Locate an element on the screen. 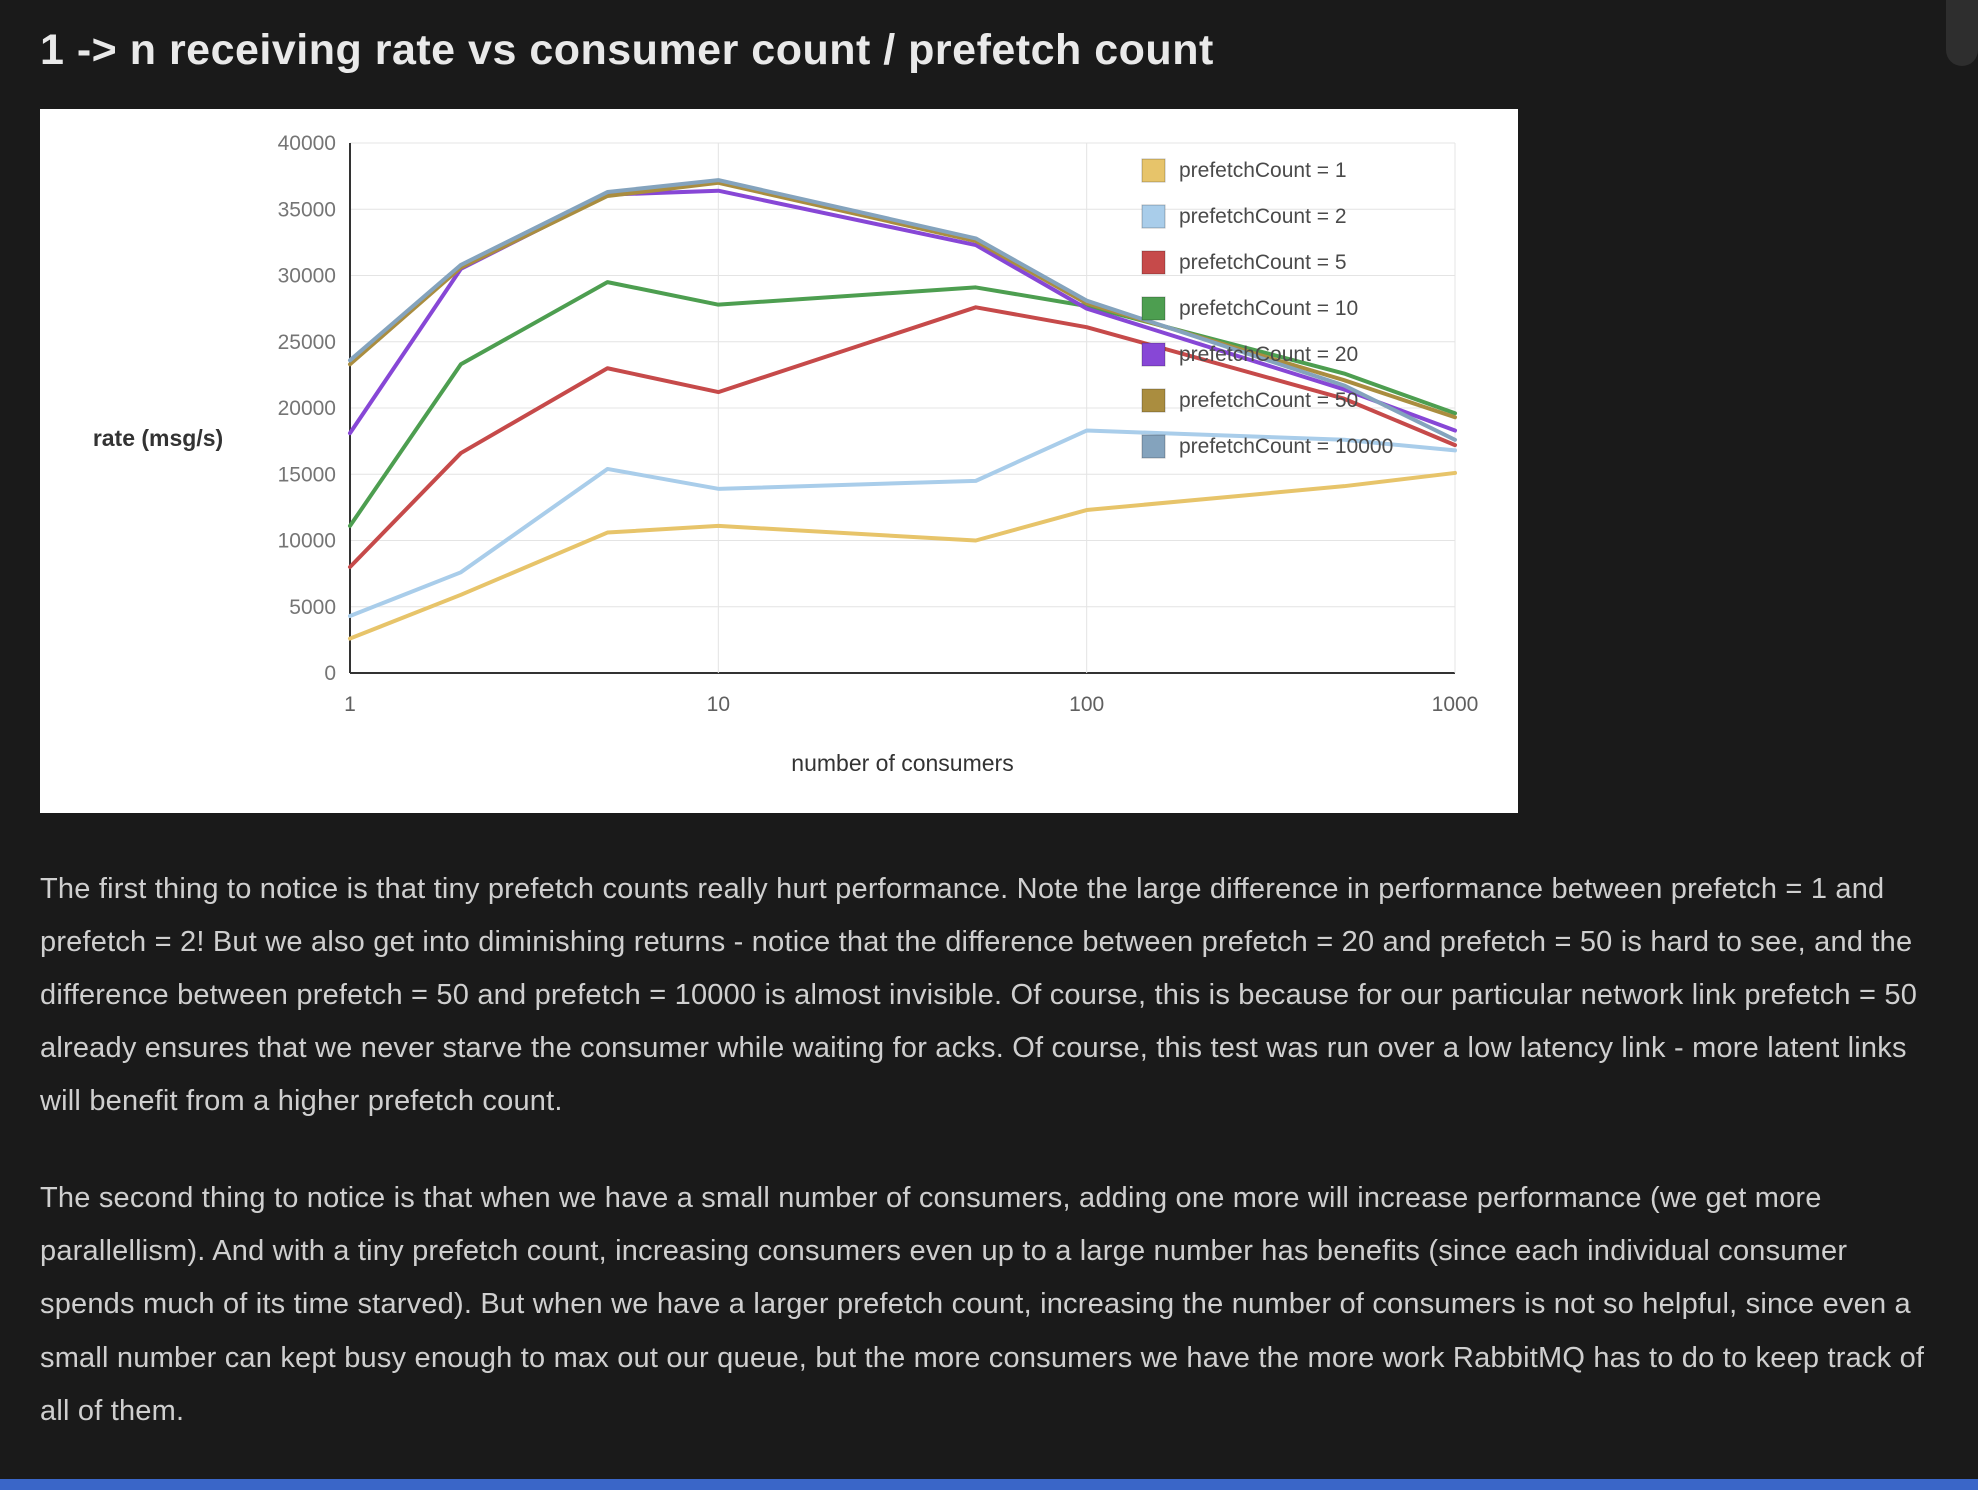 The width and height of the screenshot is (1978, 1490). legend-label: prefetchCount = 10000 is located at coordinates (1286, 446).